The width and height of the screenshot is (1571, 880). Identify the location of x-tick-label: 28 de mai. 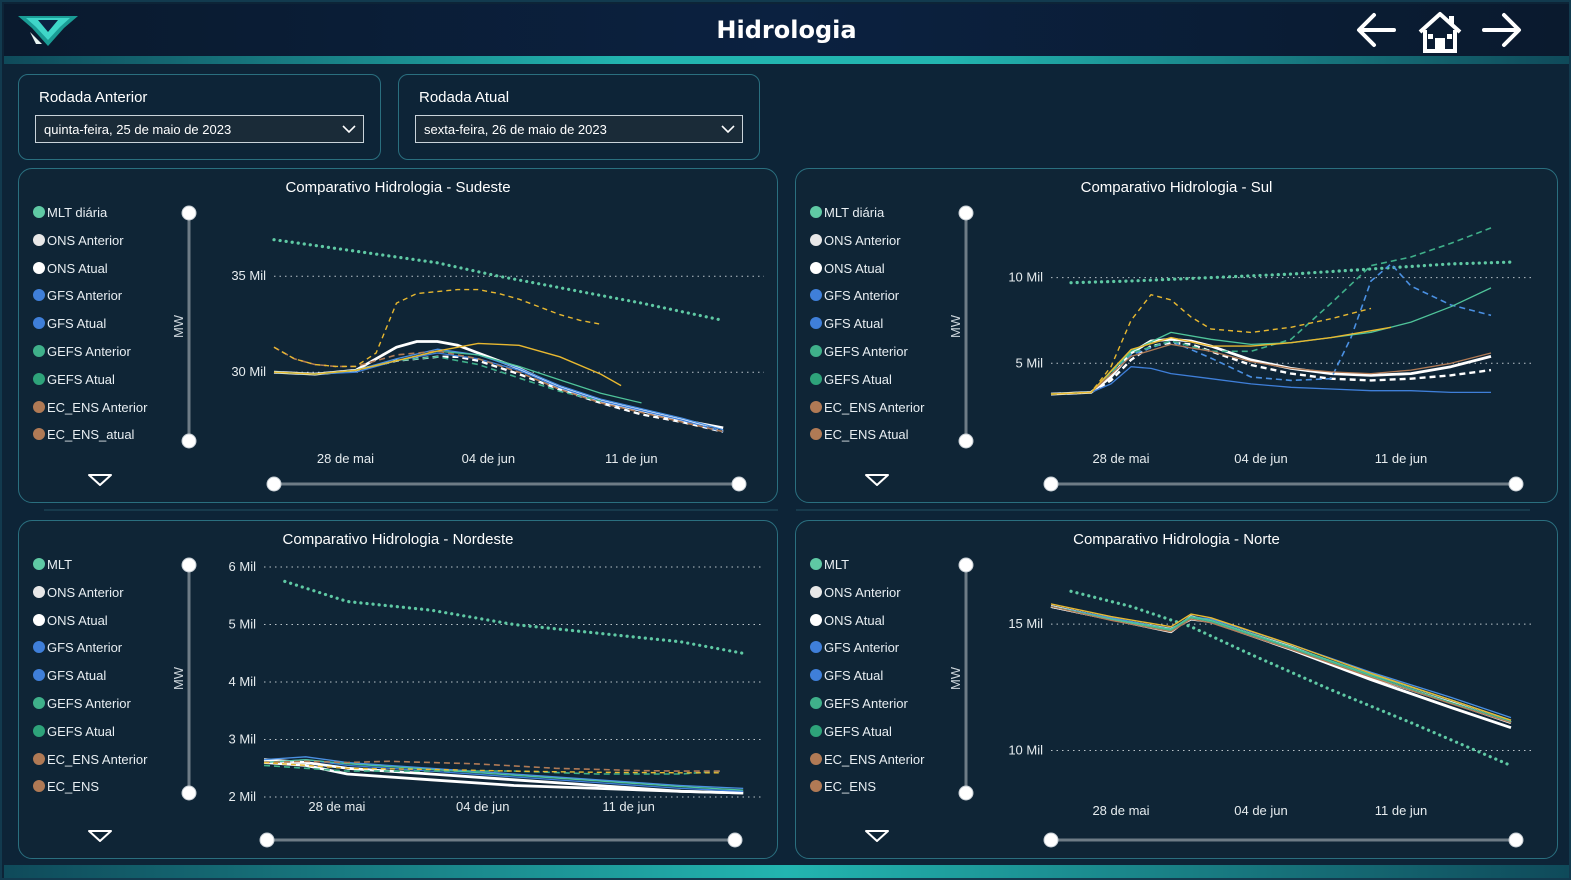
(345, 458).